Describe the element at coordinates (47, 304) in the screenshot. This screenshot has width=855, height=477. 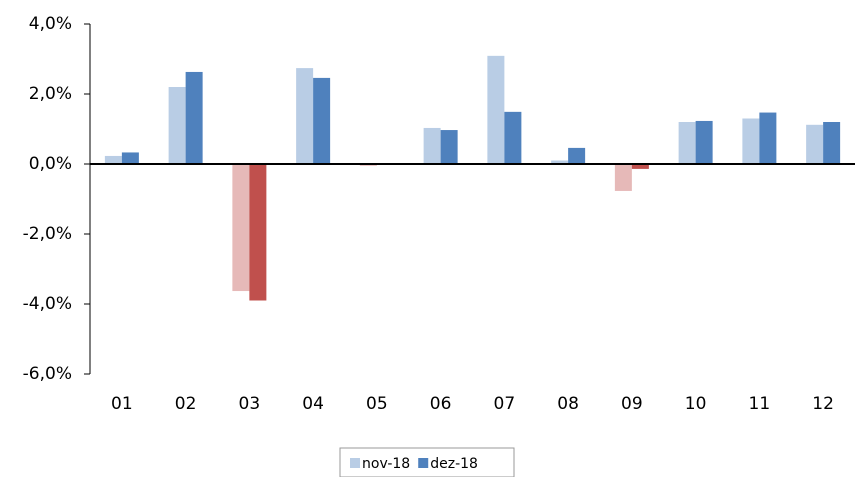
I see `y-tick-label: -4,0%` at that location.